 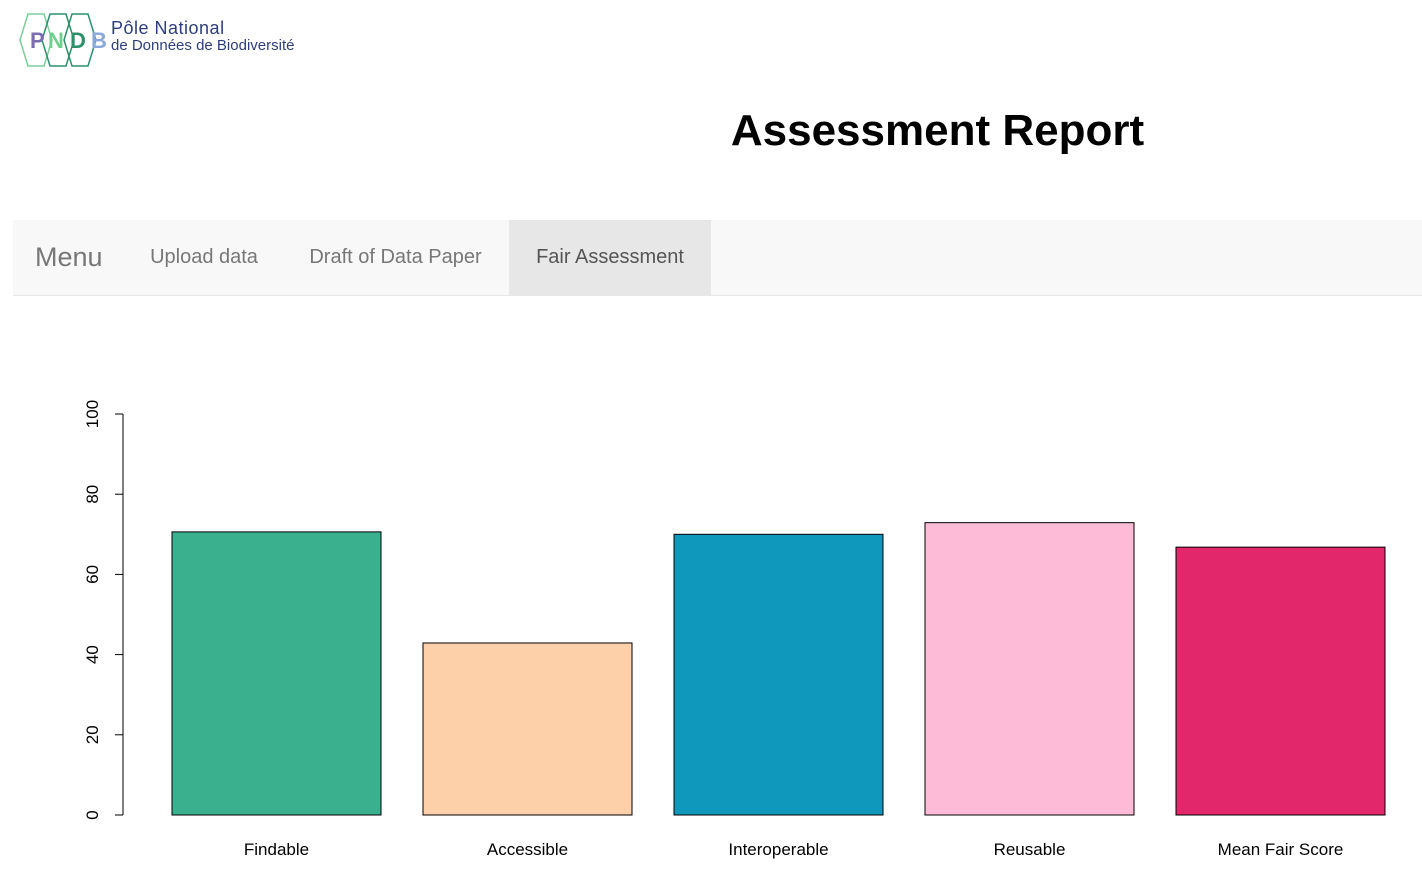 What do you see at coordinates (78, 40) in the screenshot?
I see `logo-letter-d: D` at bounding box center [78, 40].